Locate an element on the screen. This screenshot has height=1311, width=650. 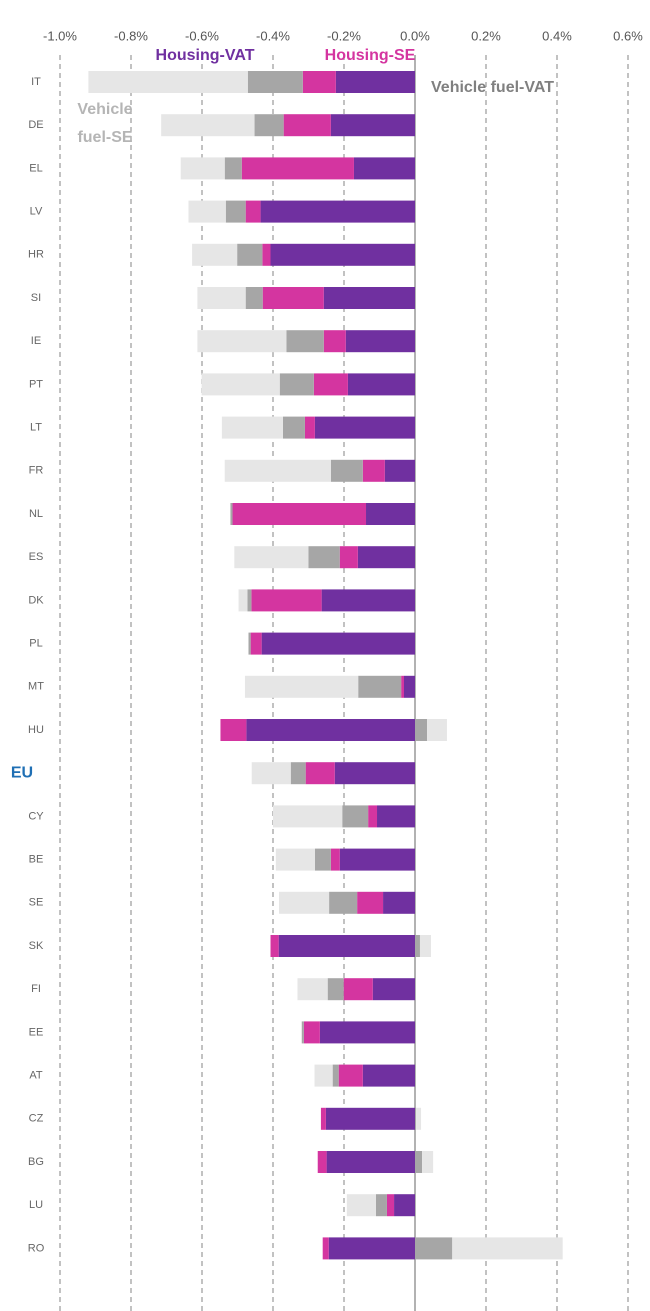
y-tick-label: CZ is located at coordinates (36, 1119).